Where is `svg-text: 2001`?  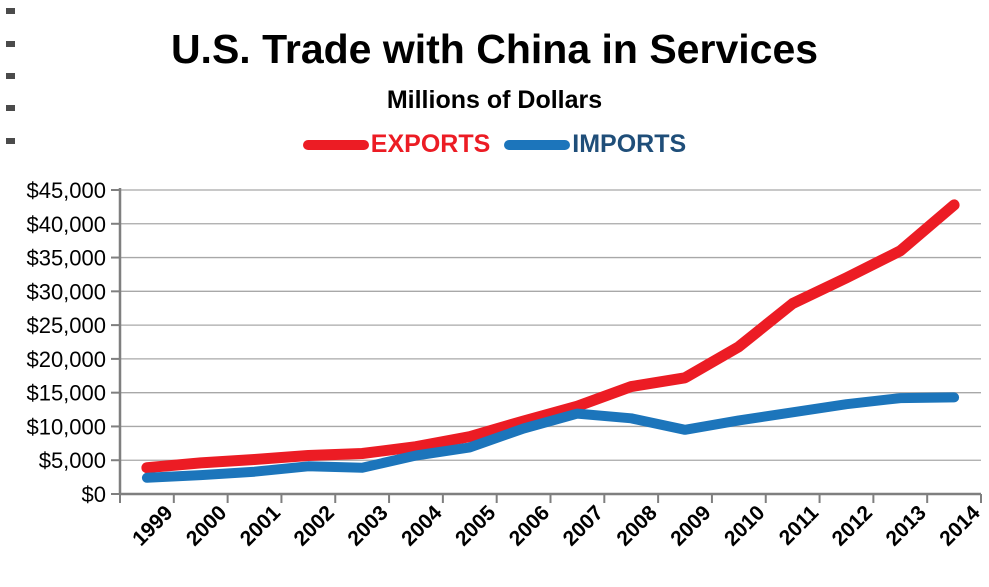
svg-text: 2001 is located at coordinates (261, 526).